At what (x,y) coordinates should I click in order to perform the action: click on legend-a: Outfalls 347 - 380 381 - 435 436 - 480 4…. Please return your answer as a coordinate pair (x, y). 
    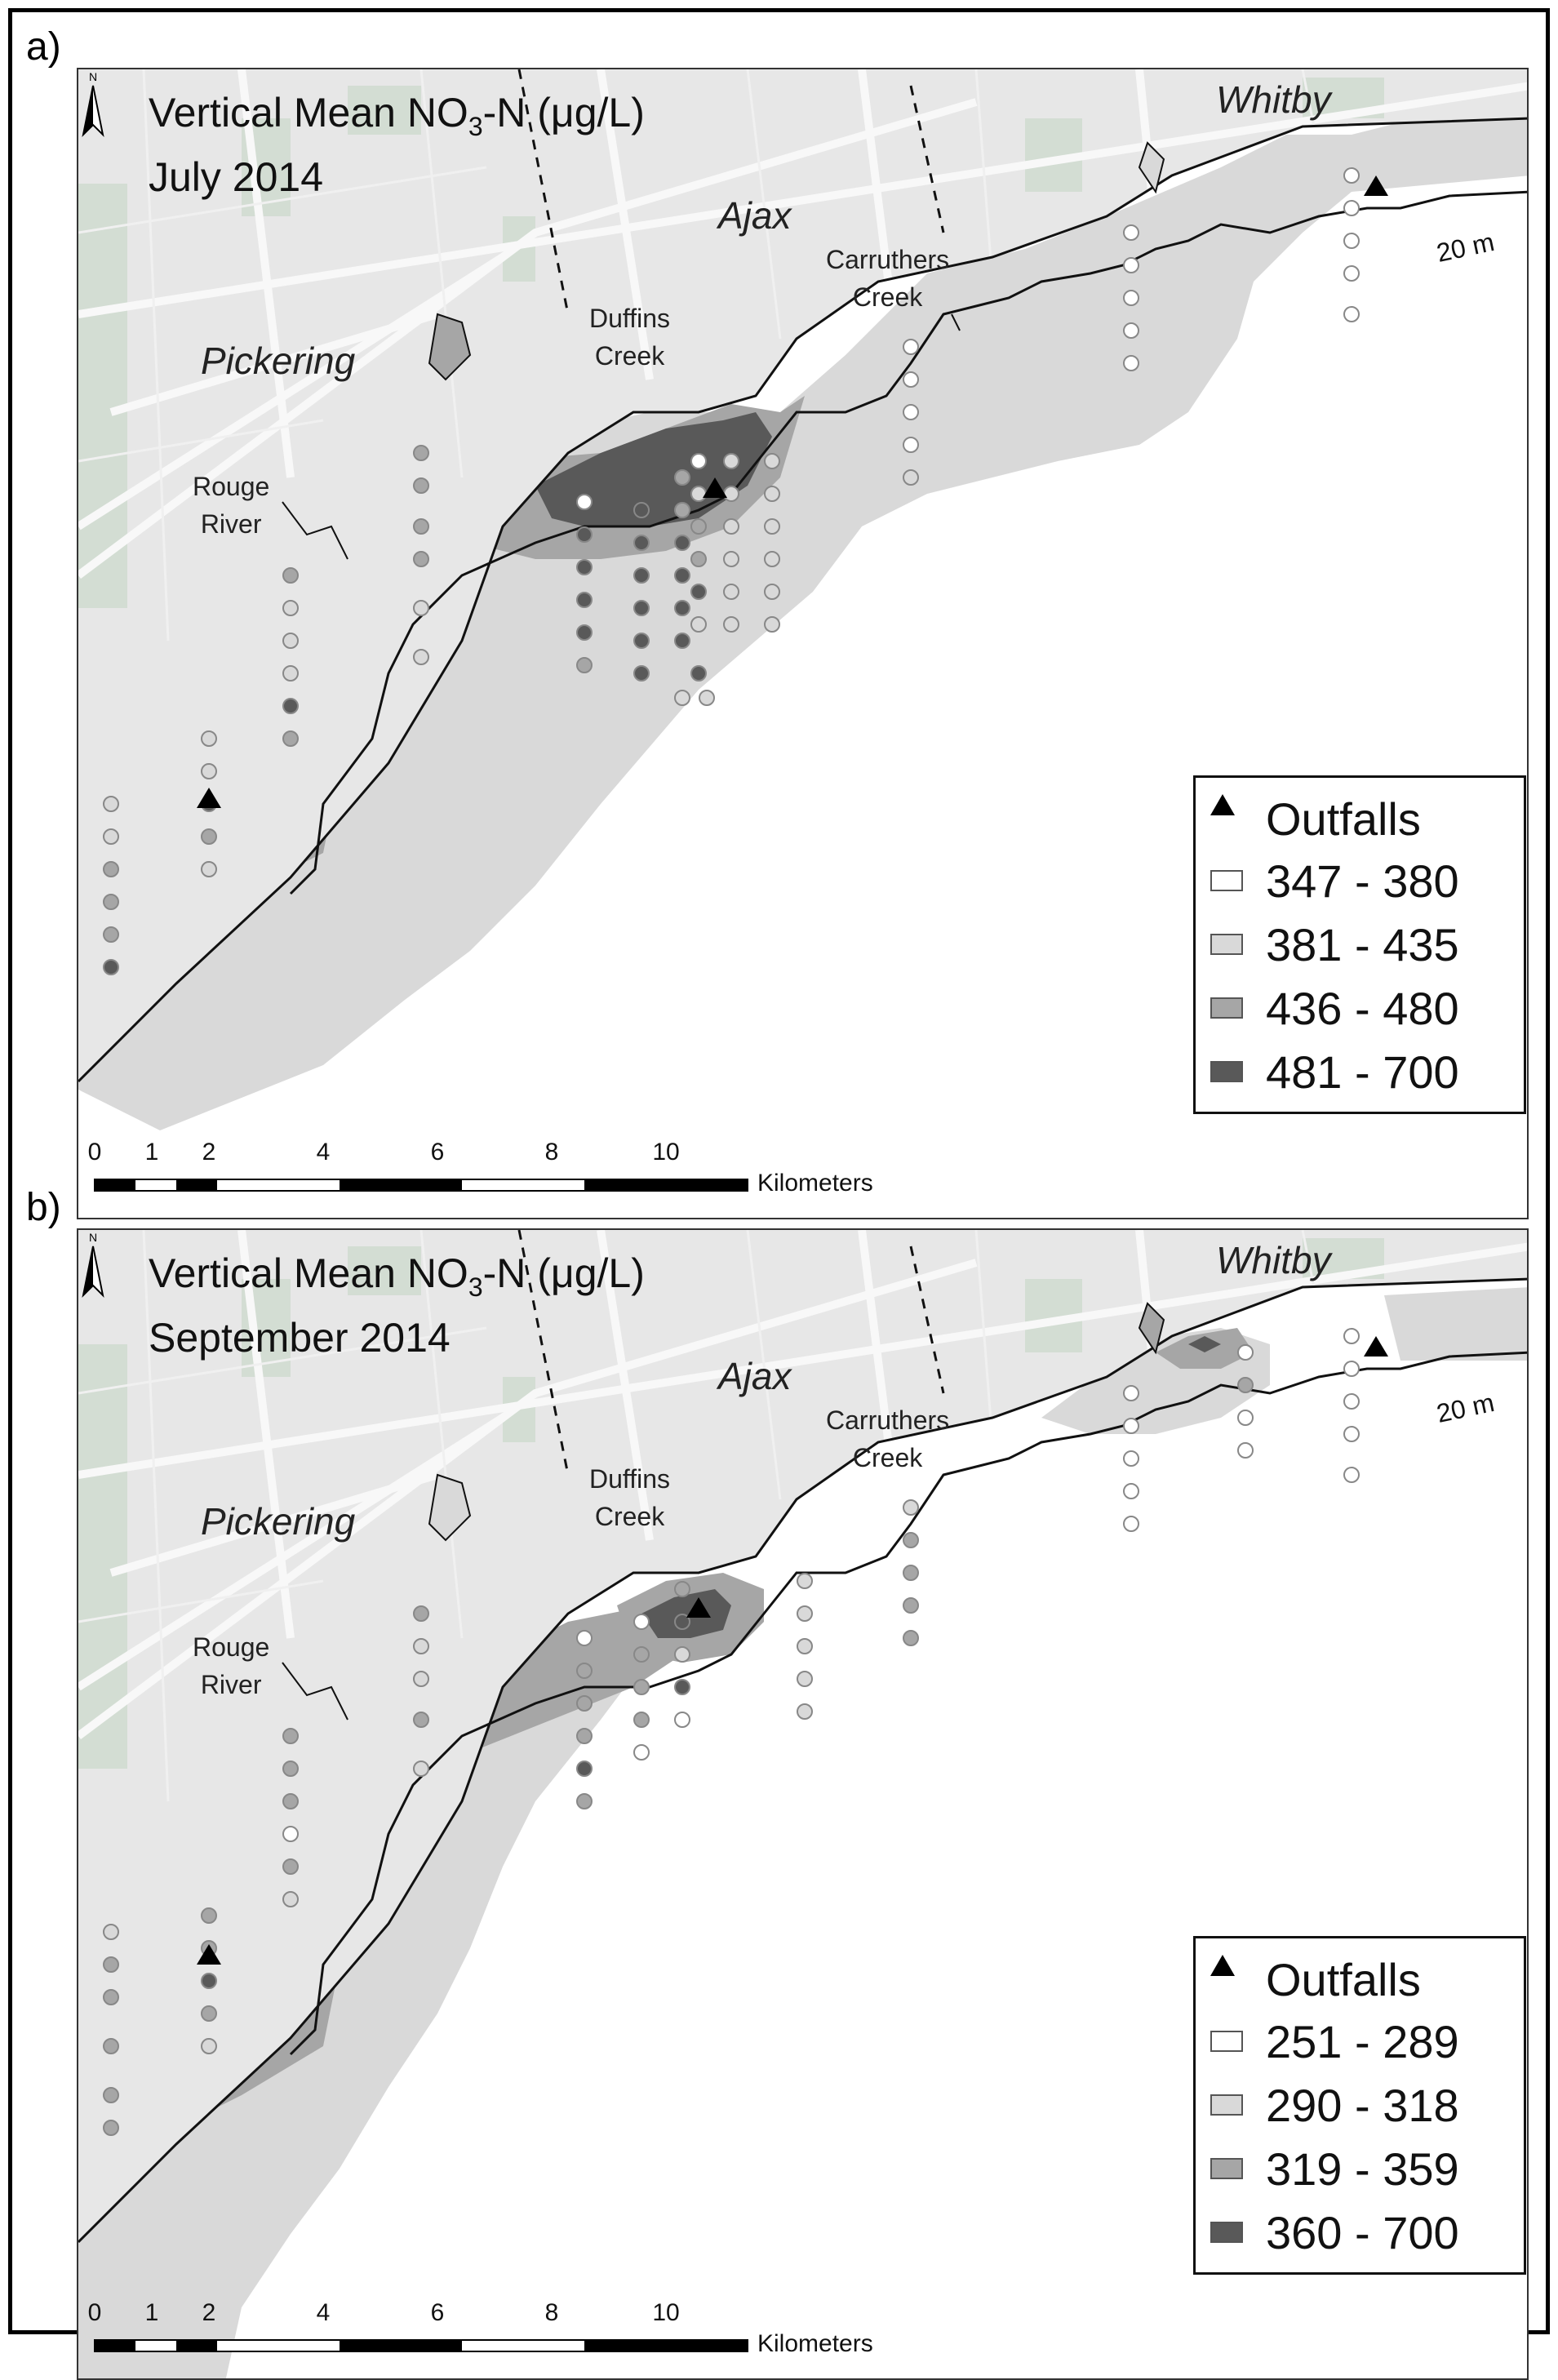
    Looking at the image, I should click on (1359, 945).